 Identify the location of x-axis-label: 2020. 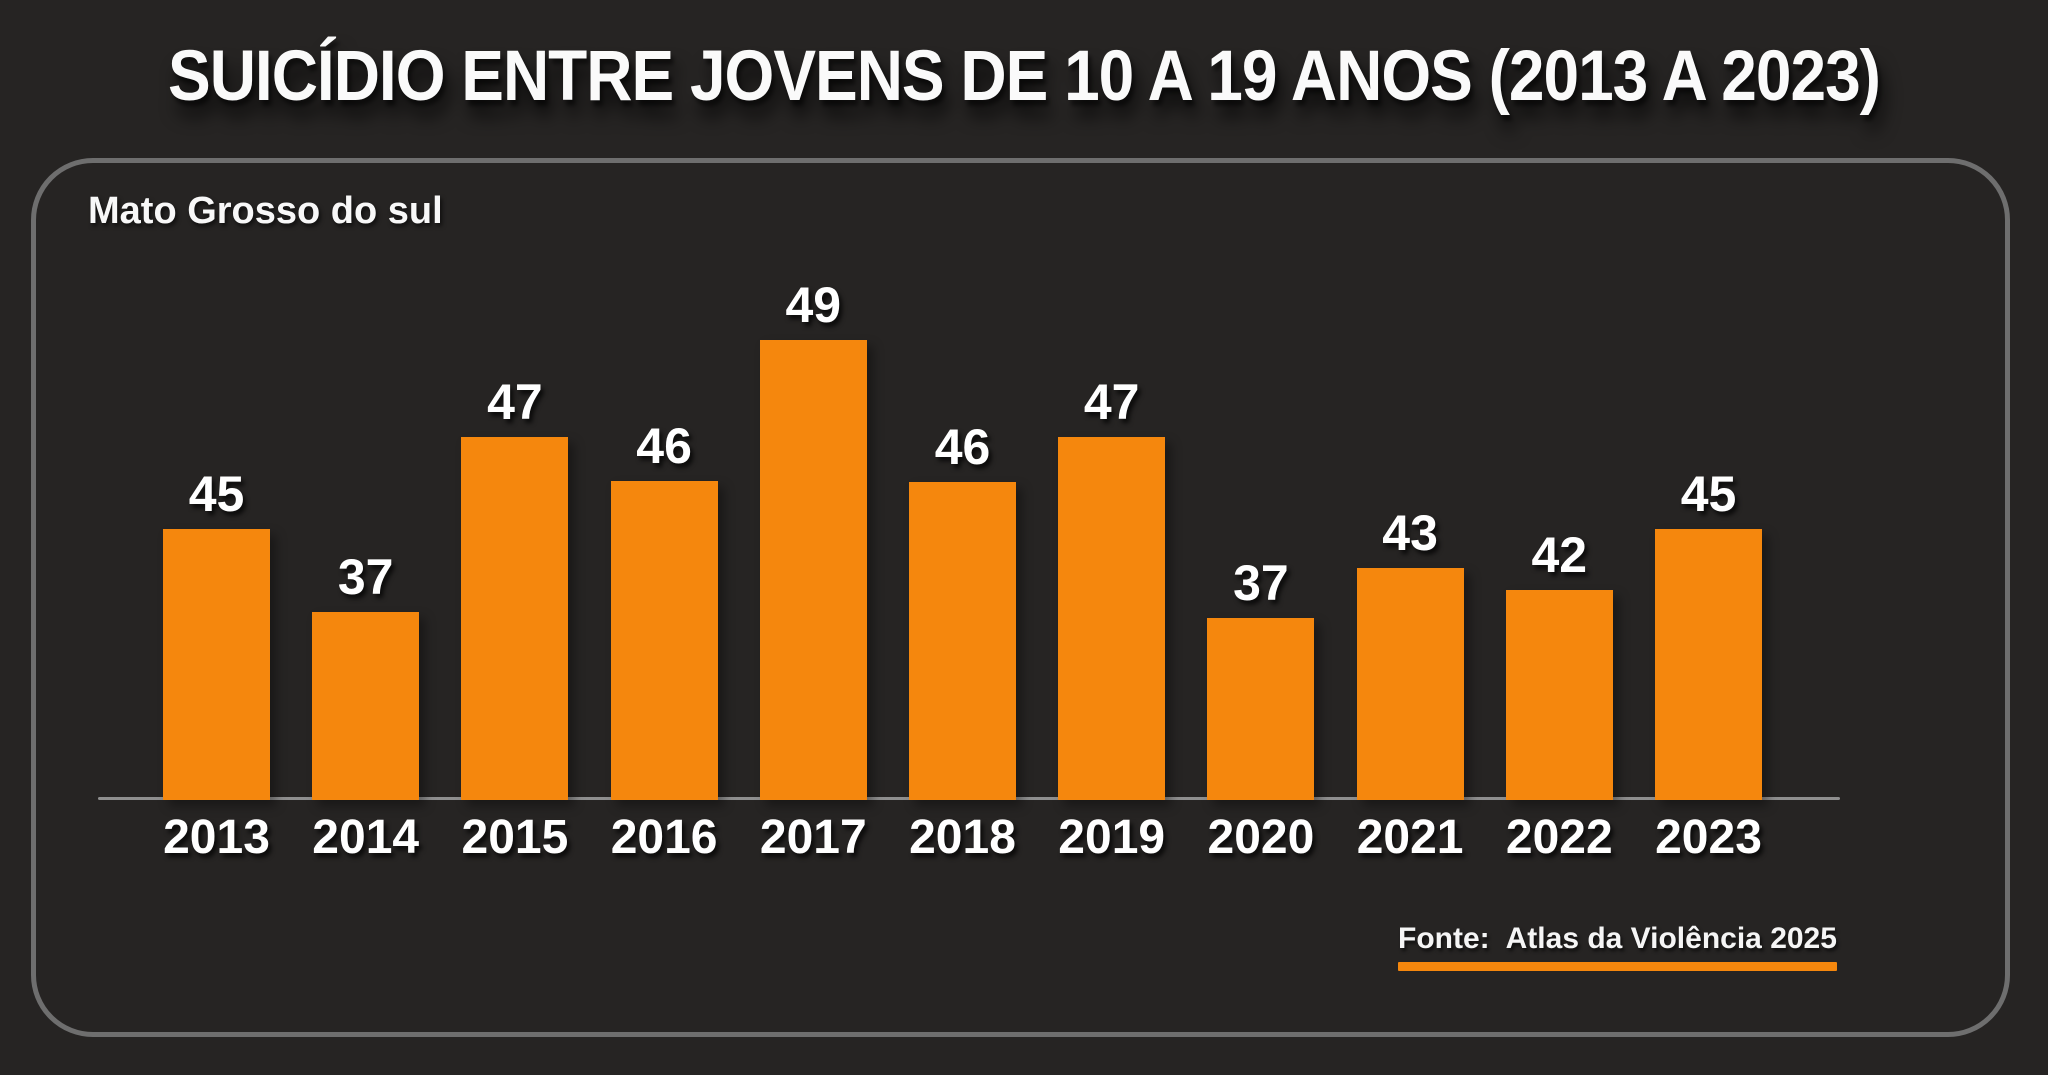
(1261, 837).